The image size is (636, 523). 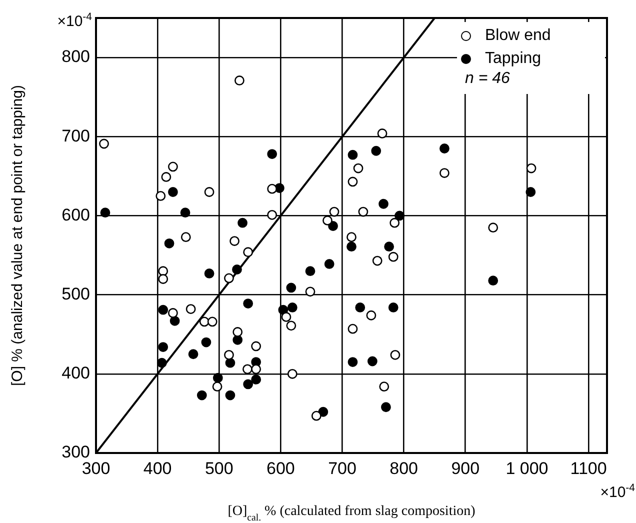 What do you see at coordinates (76, 294) in the screenshot?
I see `y-tick-label: 500` at bounding box center [76, 294].